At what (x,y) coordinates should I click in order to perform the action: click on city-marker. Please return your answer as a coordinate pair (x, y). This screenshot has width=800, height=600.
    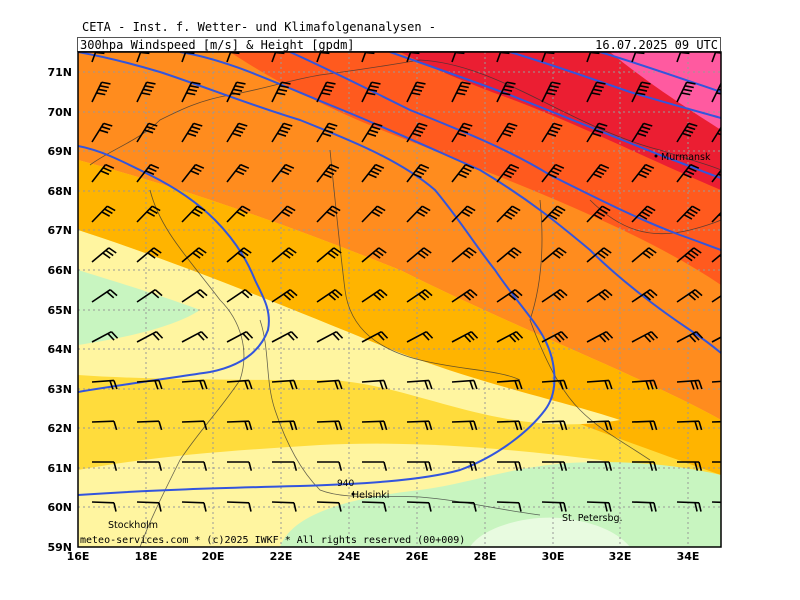
    Looking at the image, I should click on (353, 494).